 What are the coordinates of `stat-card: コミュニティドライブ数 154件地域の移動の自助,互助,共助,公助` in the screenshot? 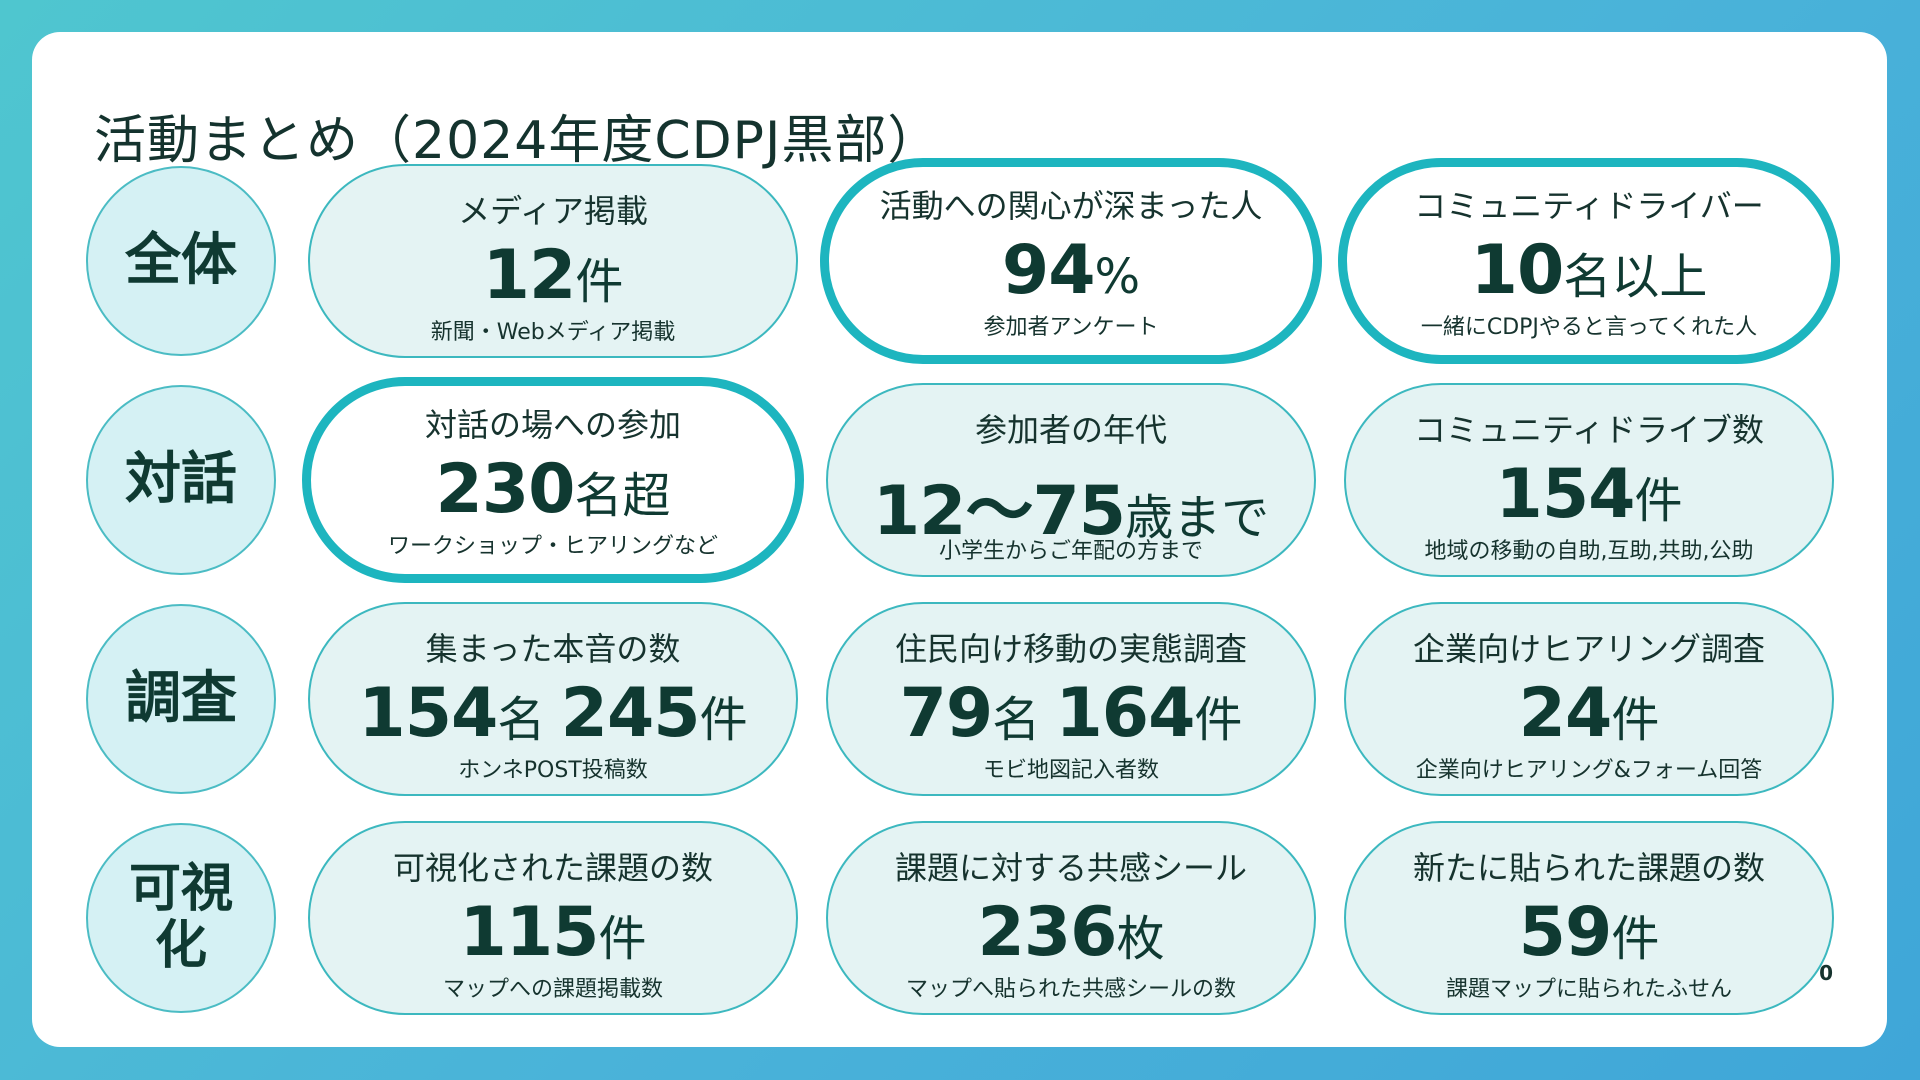 It's located at (1589, 480).